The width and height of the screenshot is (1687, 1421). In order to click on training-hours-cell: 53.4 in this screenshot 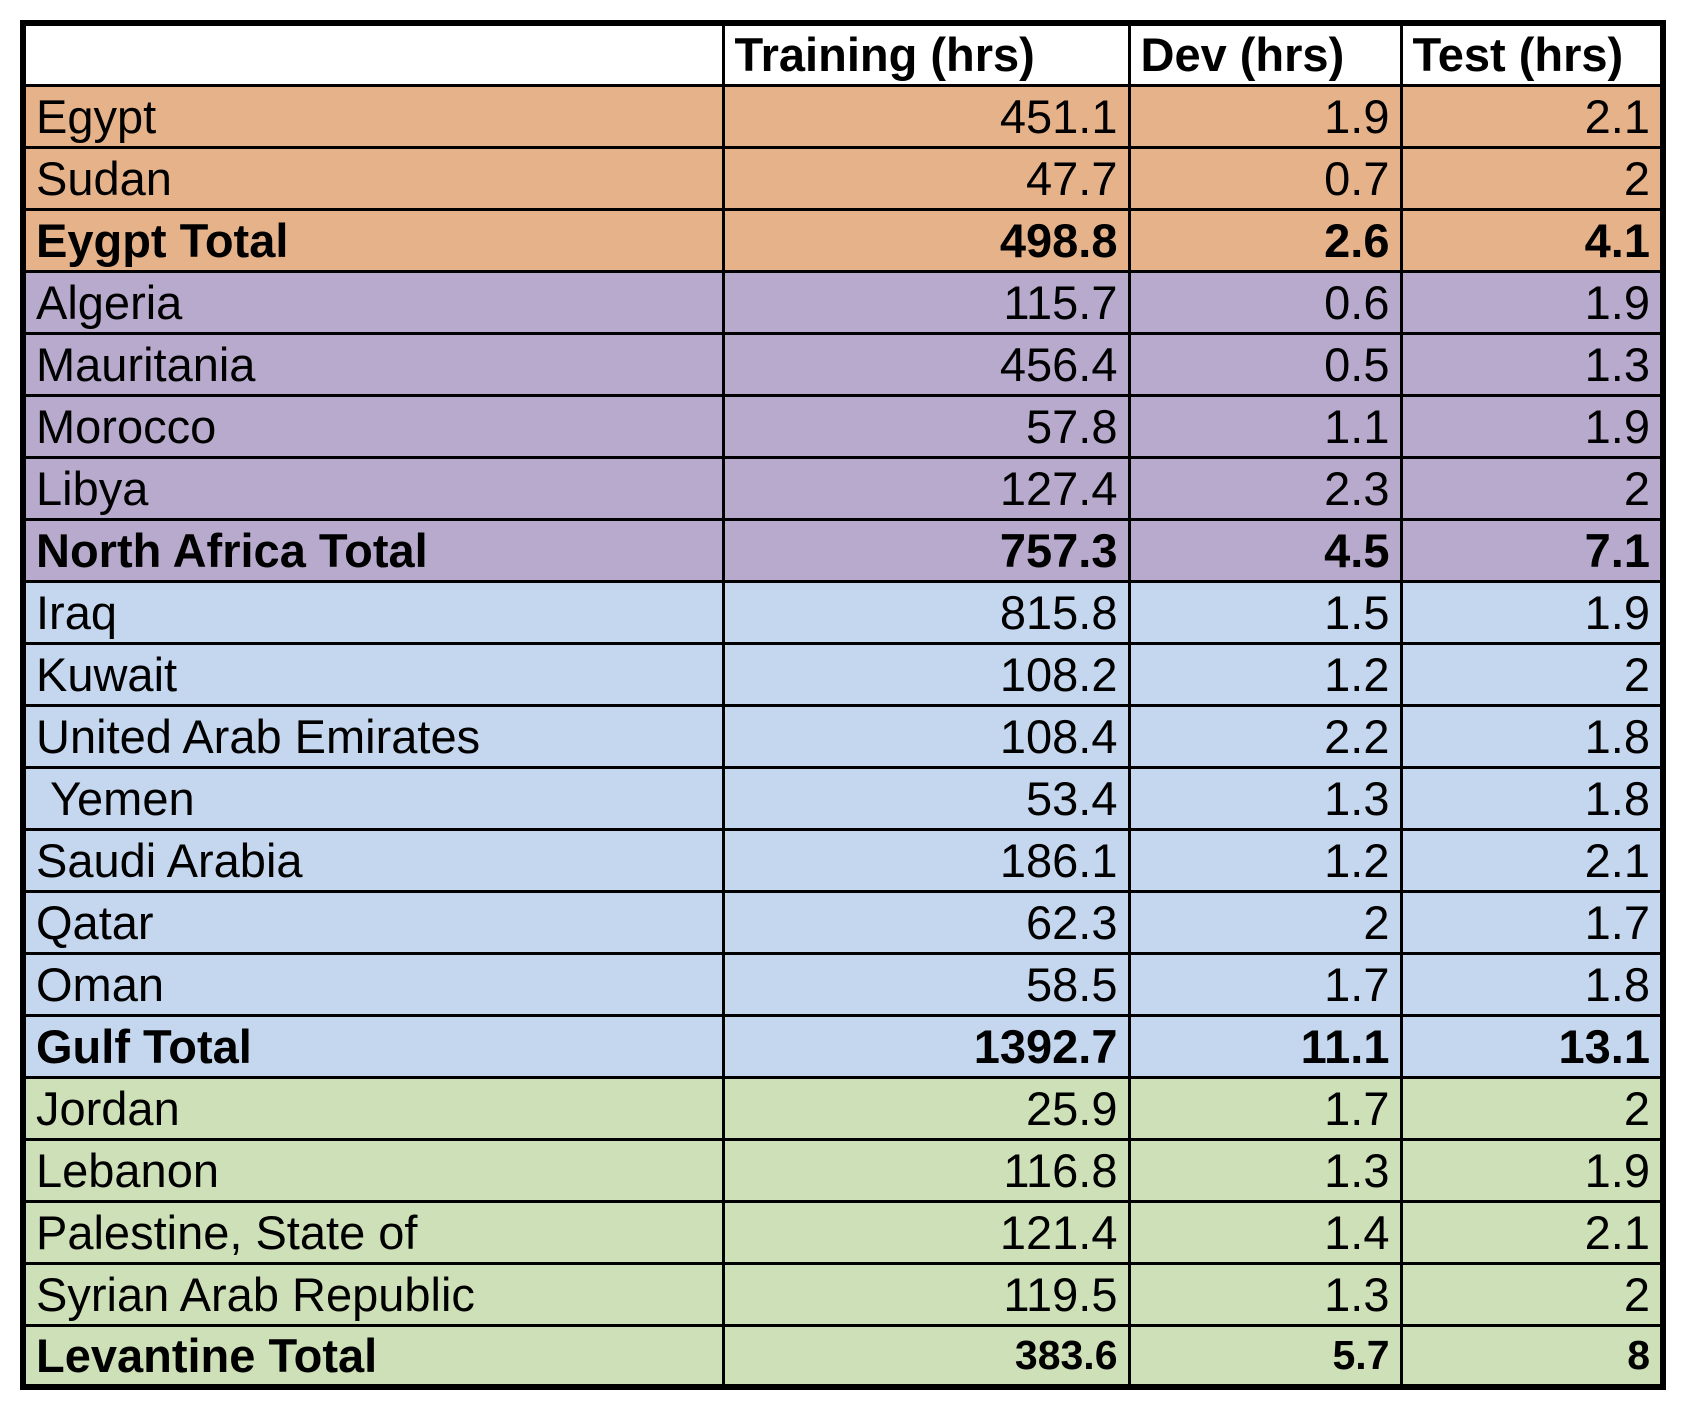, I will do `click(926, 798)`.